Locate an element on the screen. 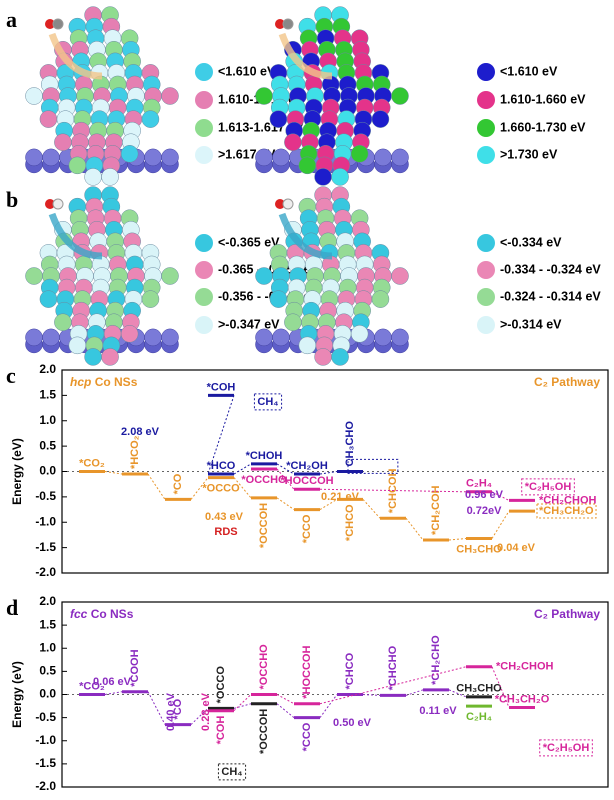 Image resolution: width=614 pixels, height=800 pixels. y-tick-label: -1.5 is located at coordinates (45, 763).